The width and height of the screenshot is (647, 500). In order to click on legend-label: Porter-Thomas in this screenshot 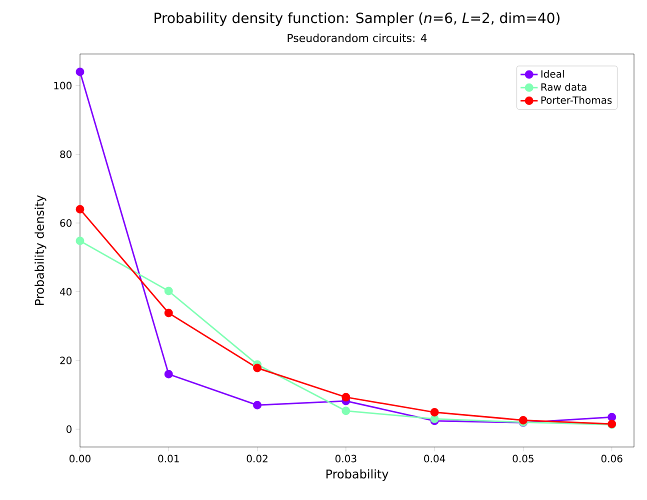, I will do `click(576, 100)`.